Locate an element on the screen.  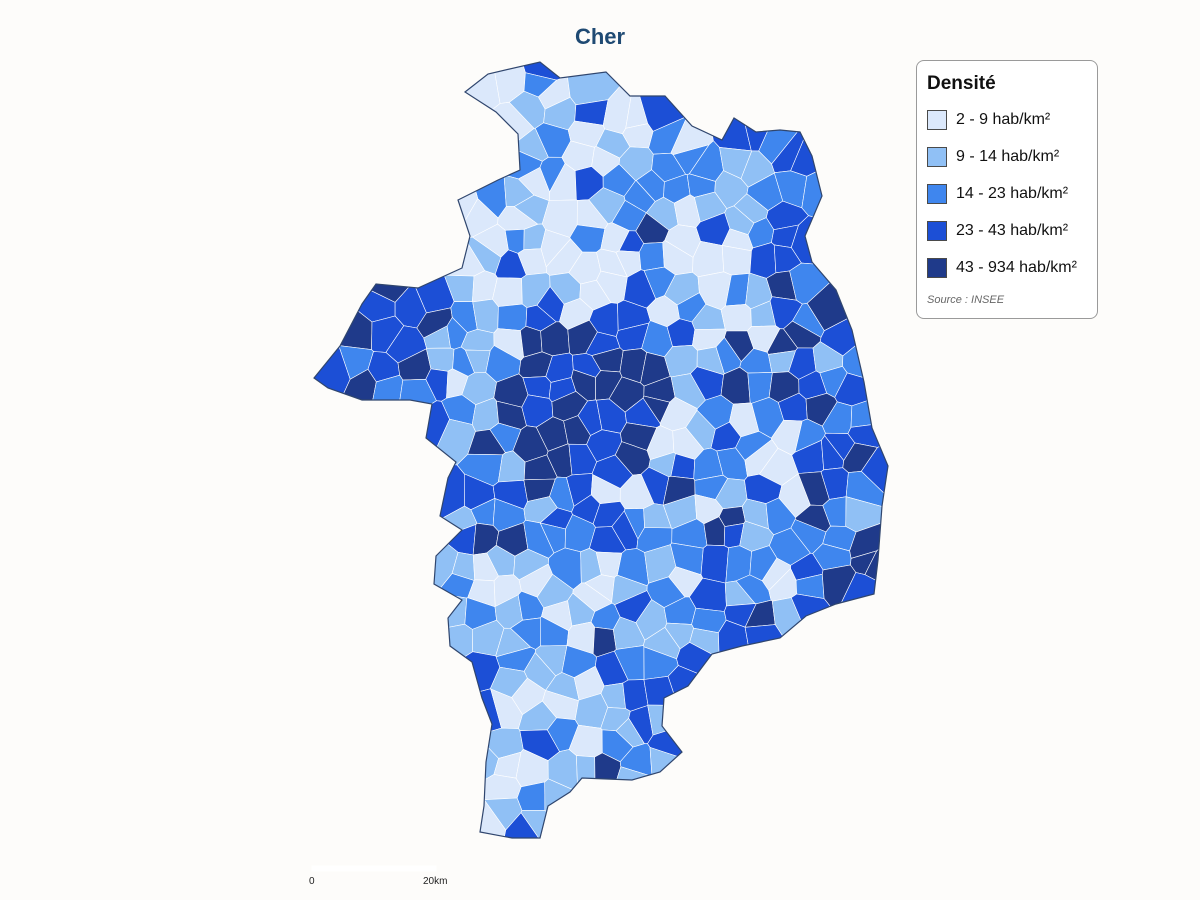
scale-bar is located at coordinates (374, 868).